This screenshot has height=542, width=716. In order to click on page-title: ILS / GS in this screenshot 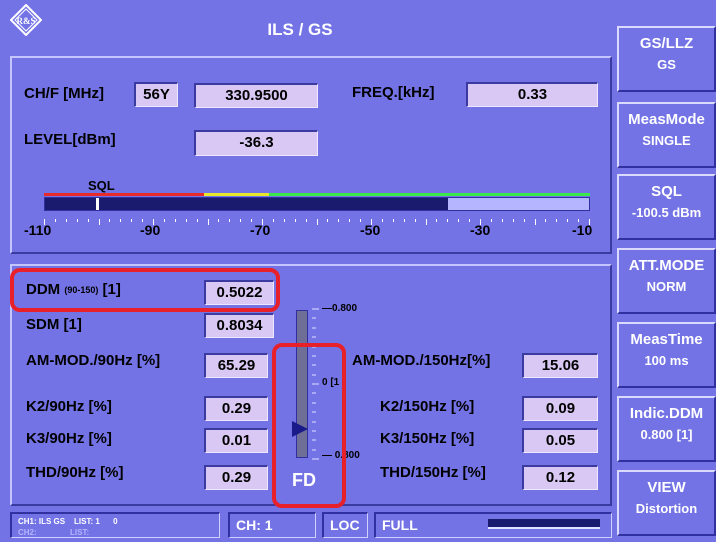, I will do `click(300, 29)`.